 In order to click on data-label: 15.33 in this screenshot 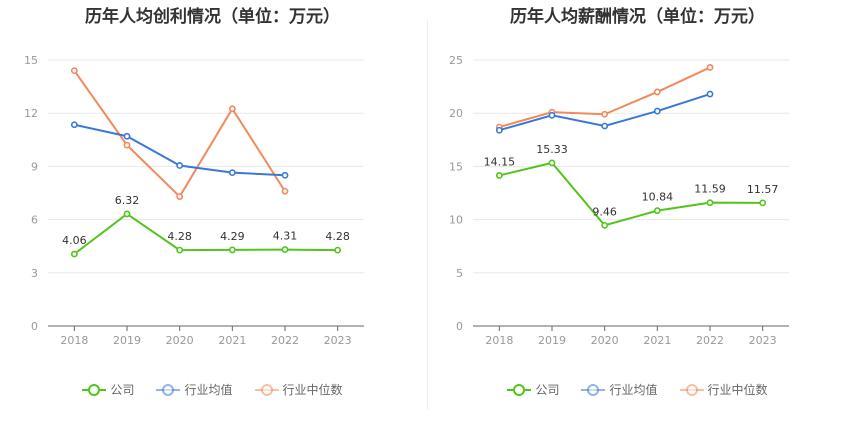, I will do `click(552, 149)`.